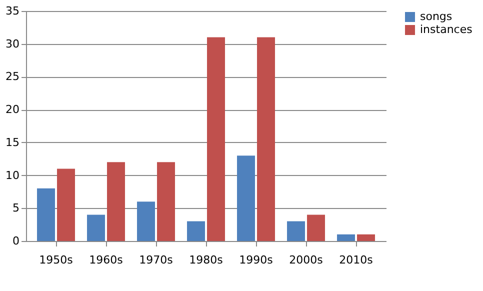 The image size is (483, 291). What do you see at coordinates (16, 241) in the screenshot?
I see `y-tick-label: 0` at bounding box center [16, 241].